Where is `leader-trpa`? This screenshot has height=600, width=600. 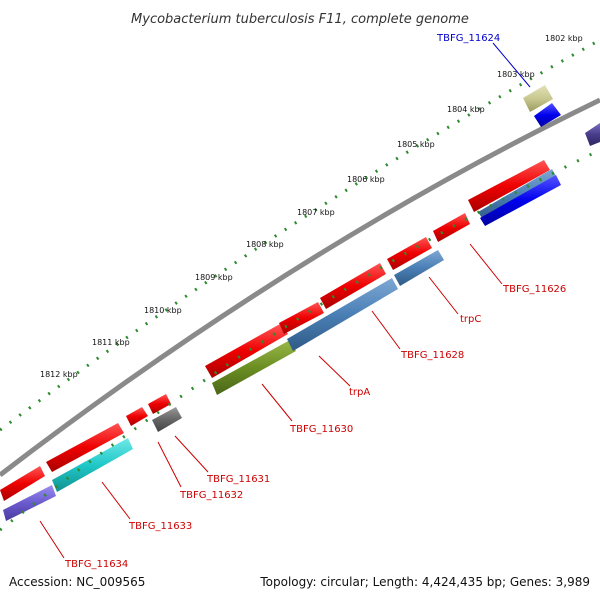 leader-trpa is located at coordinates (334, 371).